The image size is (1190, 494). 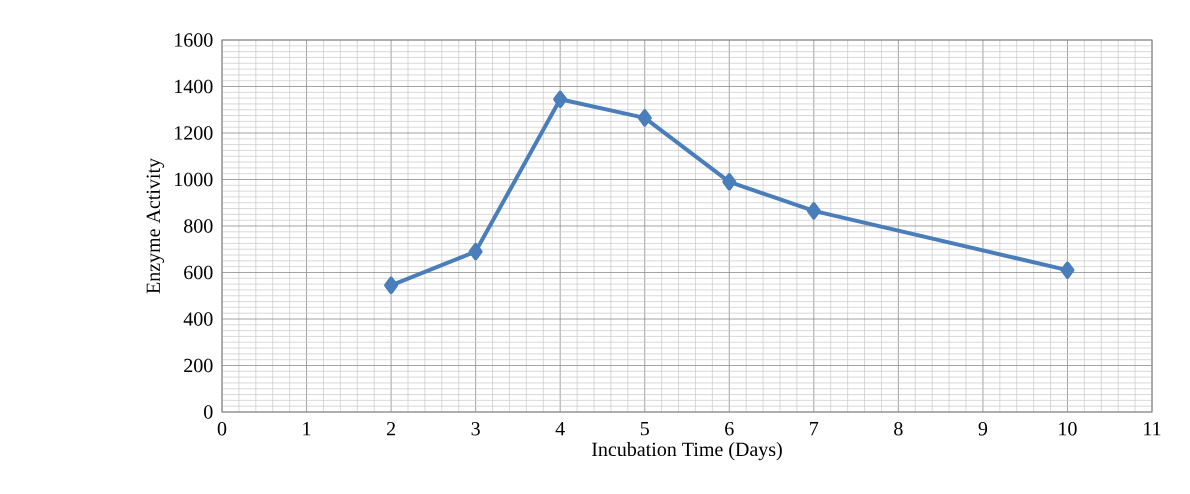 What do you see at coordinates (307, 429) in the screenshot?
I see `x-tick-label: 1` at bounding box center [307, 429].